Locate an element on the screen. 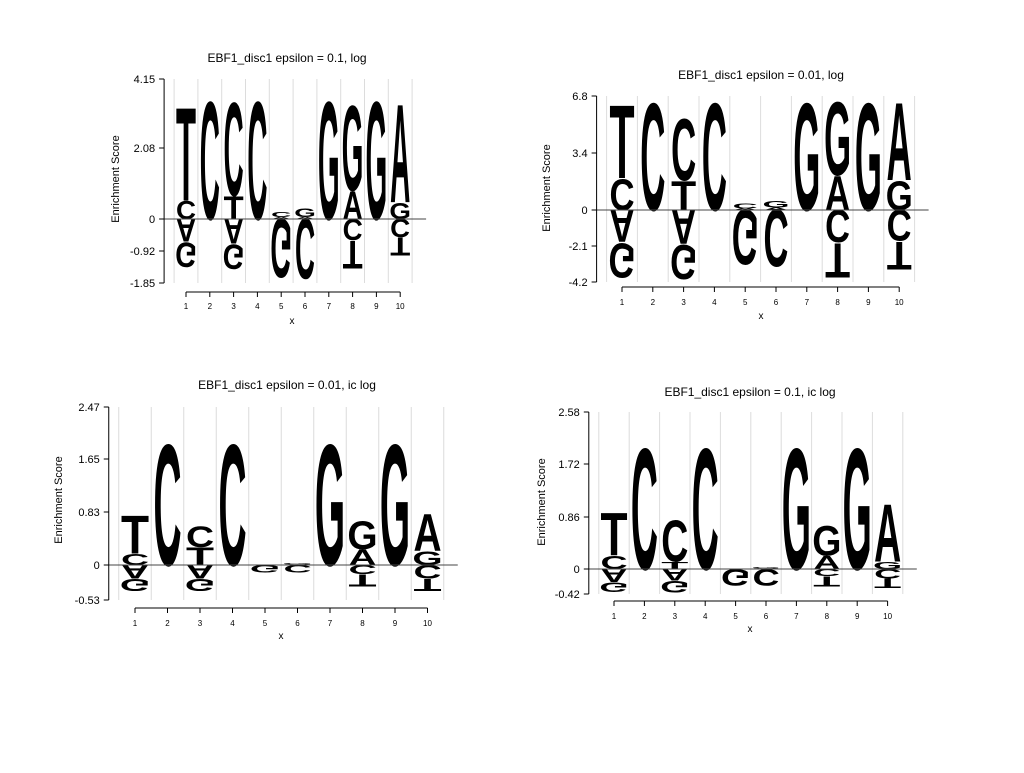 The image size is (1024, 773). y-tick-label: 0.86 is located at coordinates (568, 518).